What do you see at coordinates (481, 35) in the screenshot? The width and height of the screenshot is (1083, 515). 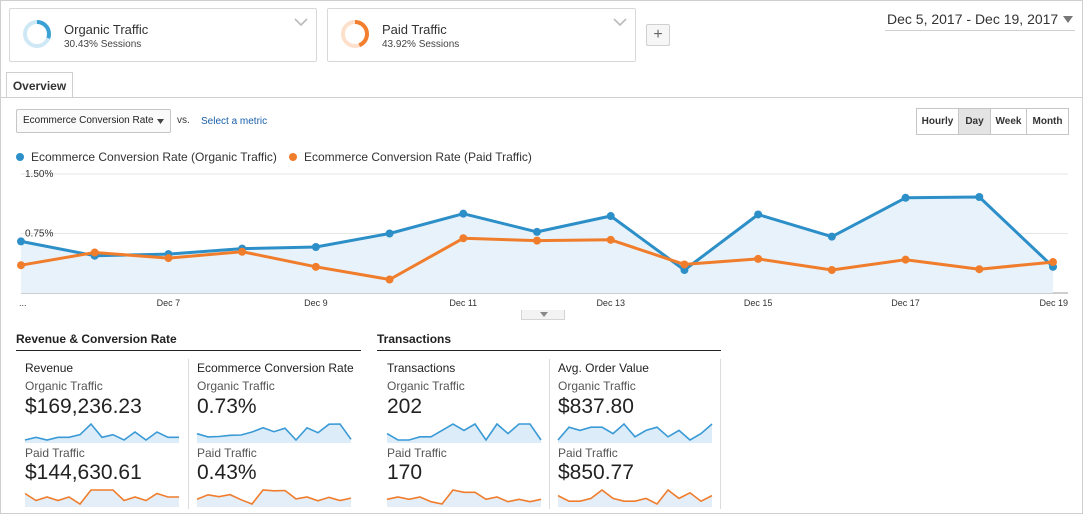 I see `segment-card-paid: Paid Traffic 43.92% Sessions` at bounding box center [481, 35].